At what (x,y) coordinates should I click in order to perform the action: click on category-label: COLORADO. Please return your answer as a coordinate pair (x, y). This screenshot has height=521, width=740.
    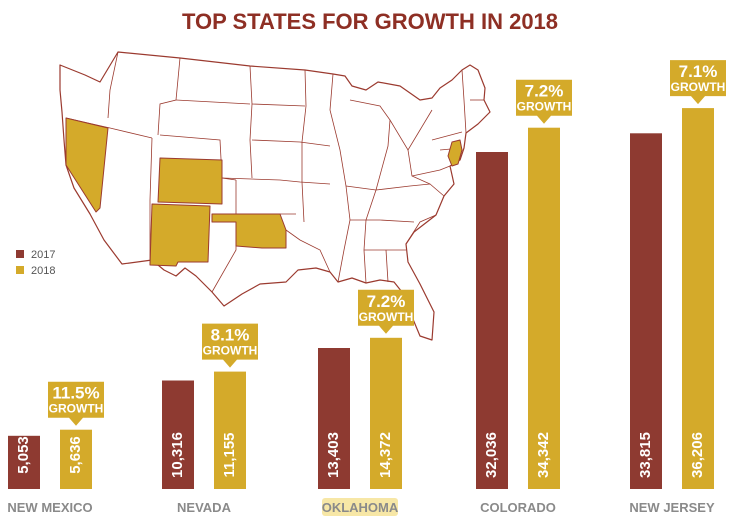
    Looking at the image, I should click on (518, 507).